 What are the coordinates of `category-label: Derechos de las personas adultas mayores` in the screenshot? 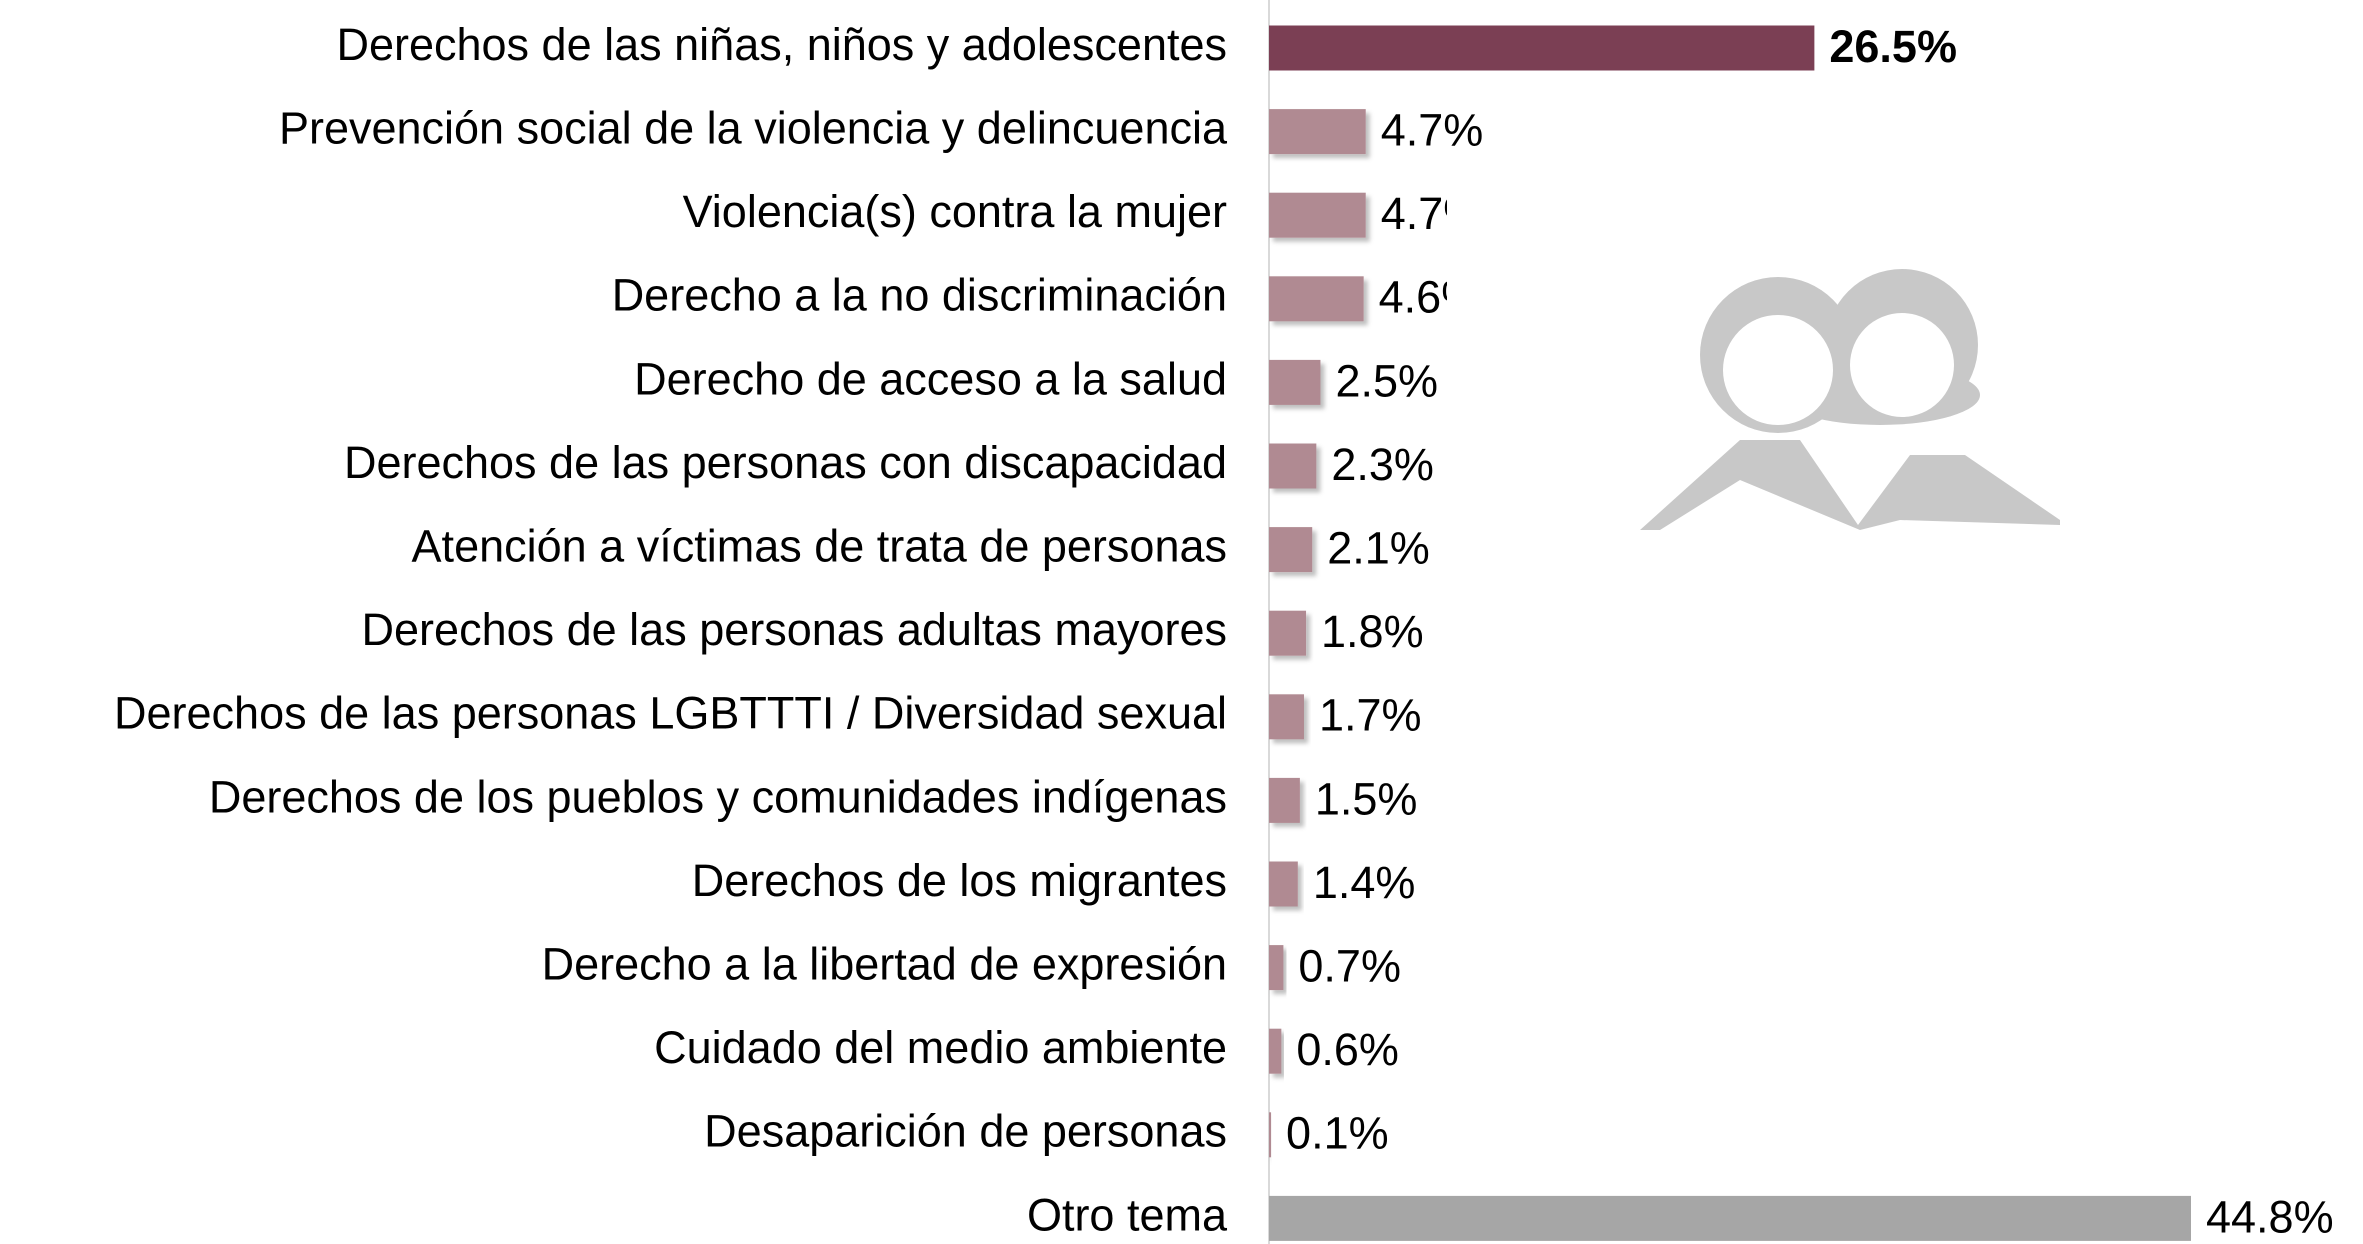 It's located at (794, 629).